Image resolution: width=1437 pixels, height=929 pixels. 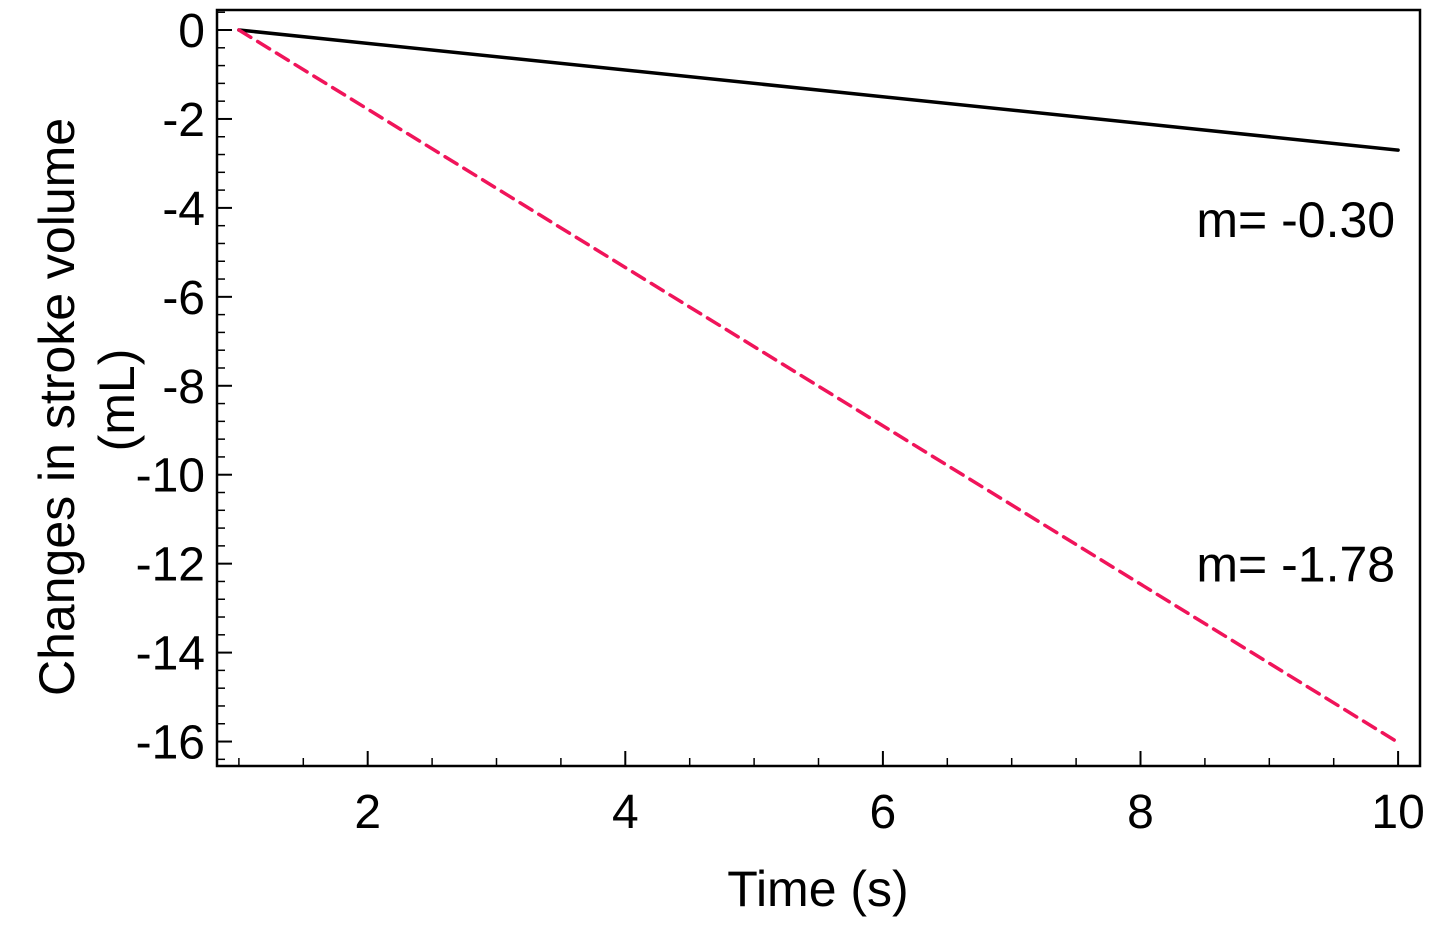 What do you see at coordinates (1295, 220) in the screenshot?
I see `slope-annotation-1: m= -0.30` at bounding box center [1295, 220].